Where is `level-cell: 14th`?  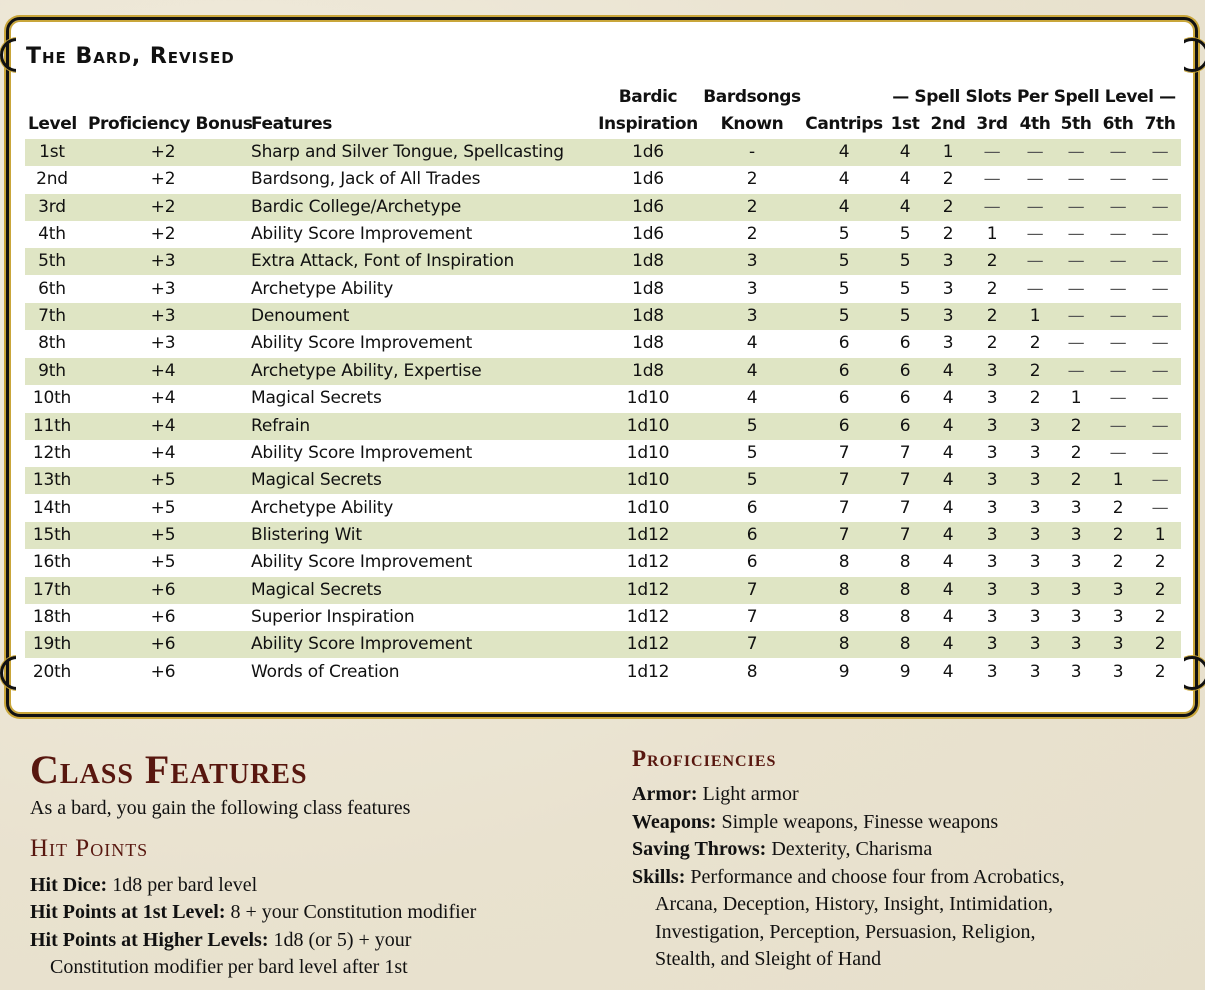 level-cell: 14th is located at coordinates (52, 507).